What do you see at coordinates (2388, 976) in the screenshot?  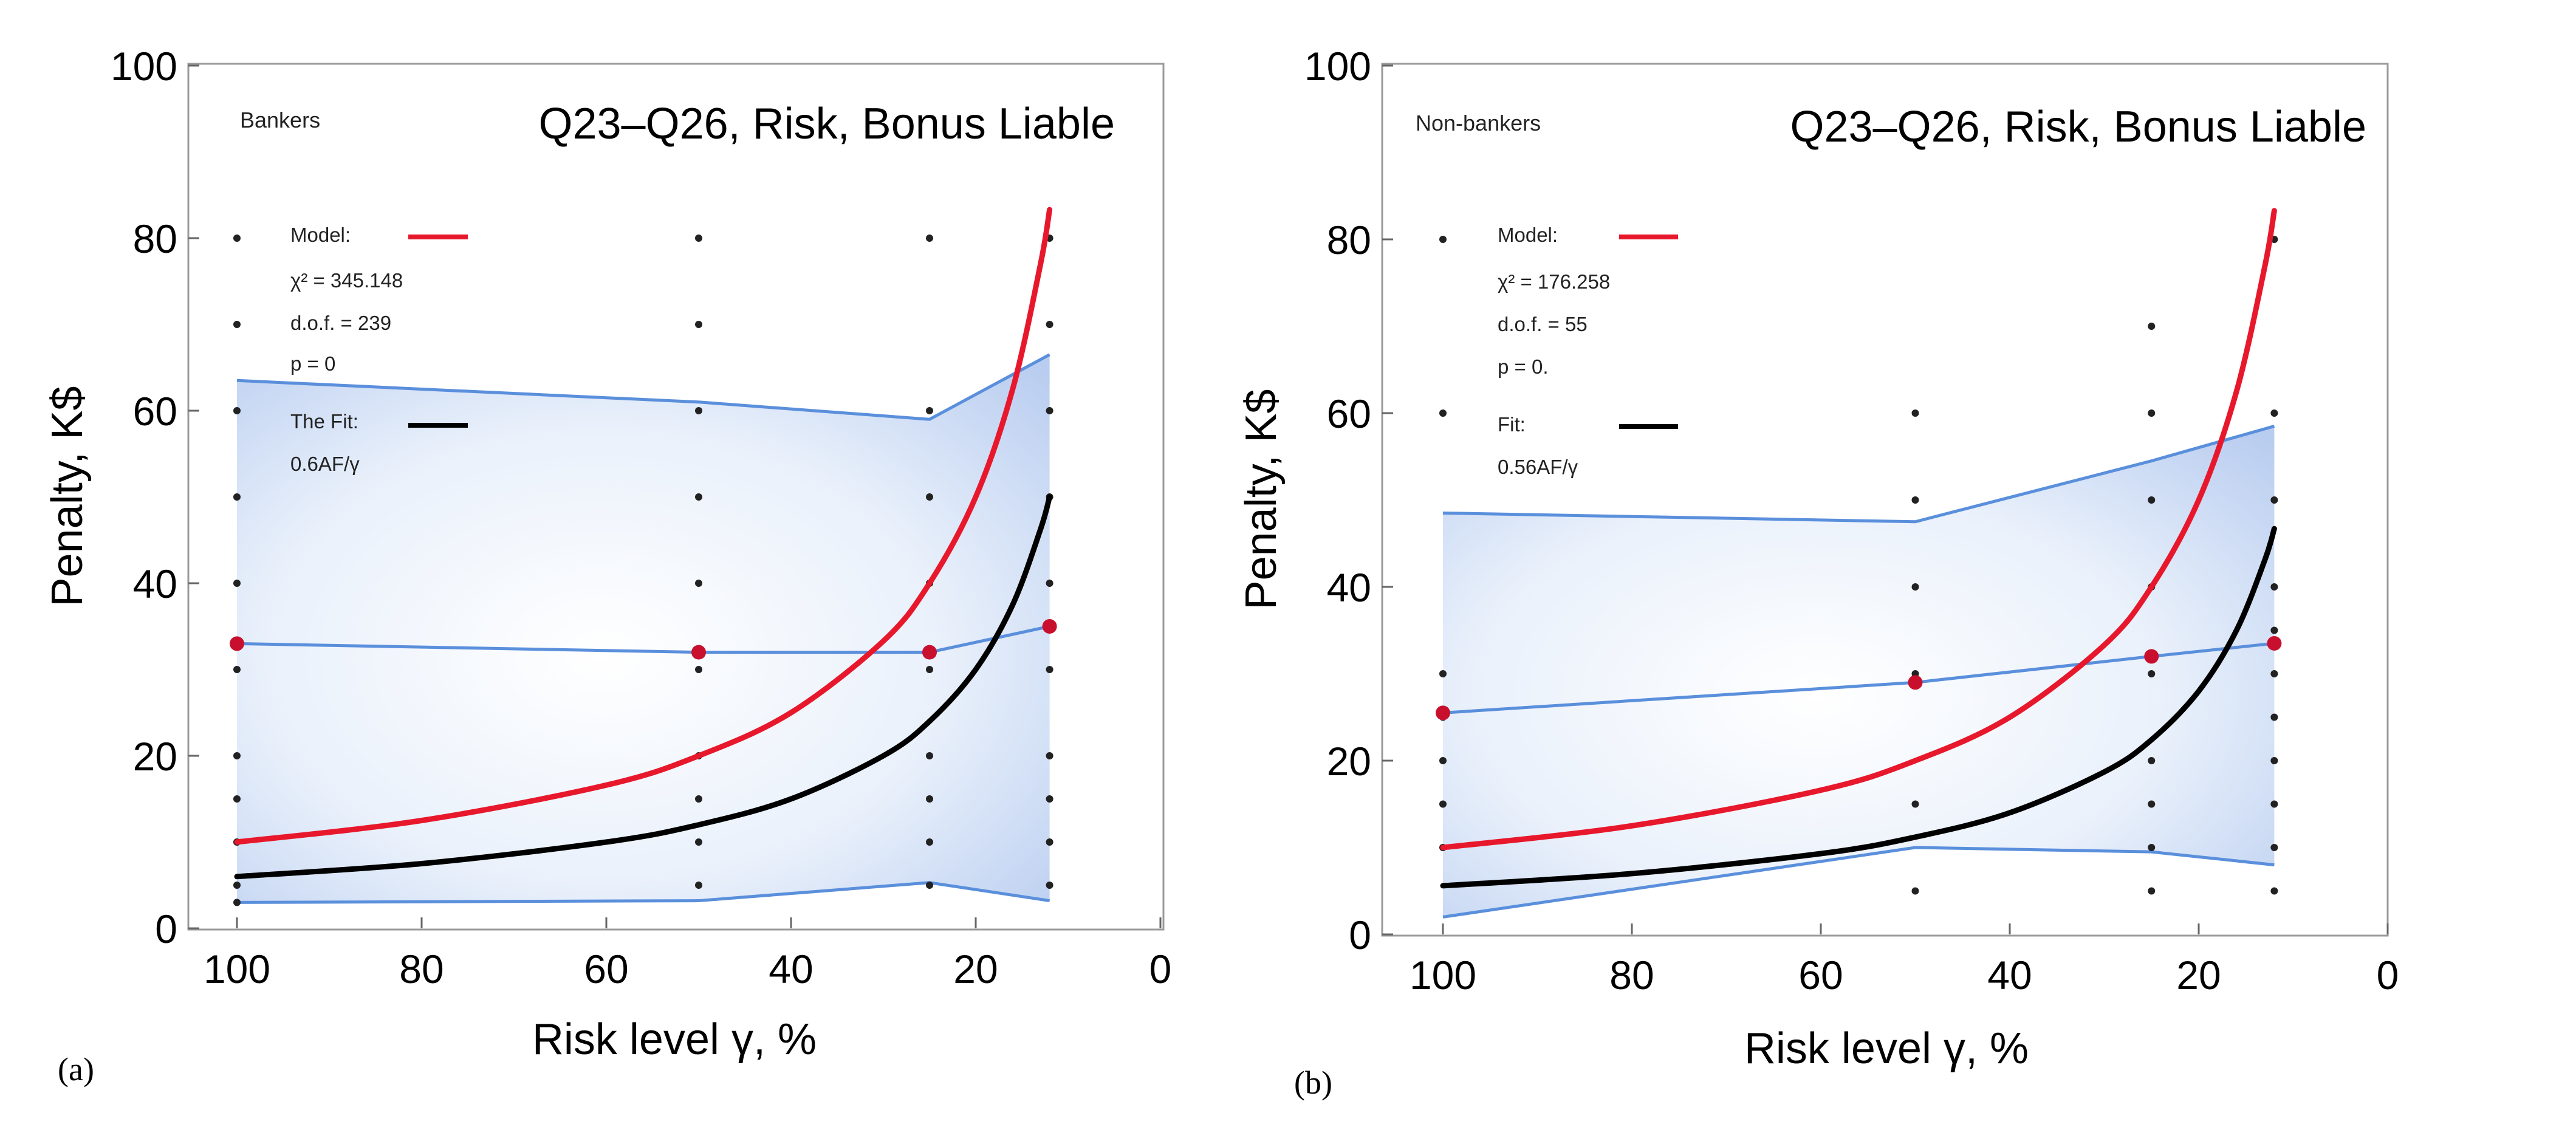 I see `x-tick-label: 0` at bounding box center [2388, 976].